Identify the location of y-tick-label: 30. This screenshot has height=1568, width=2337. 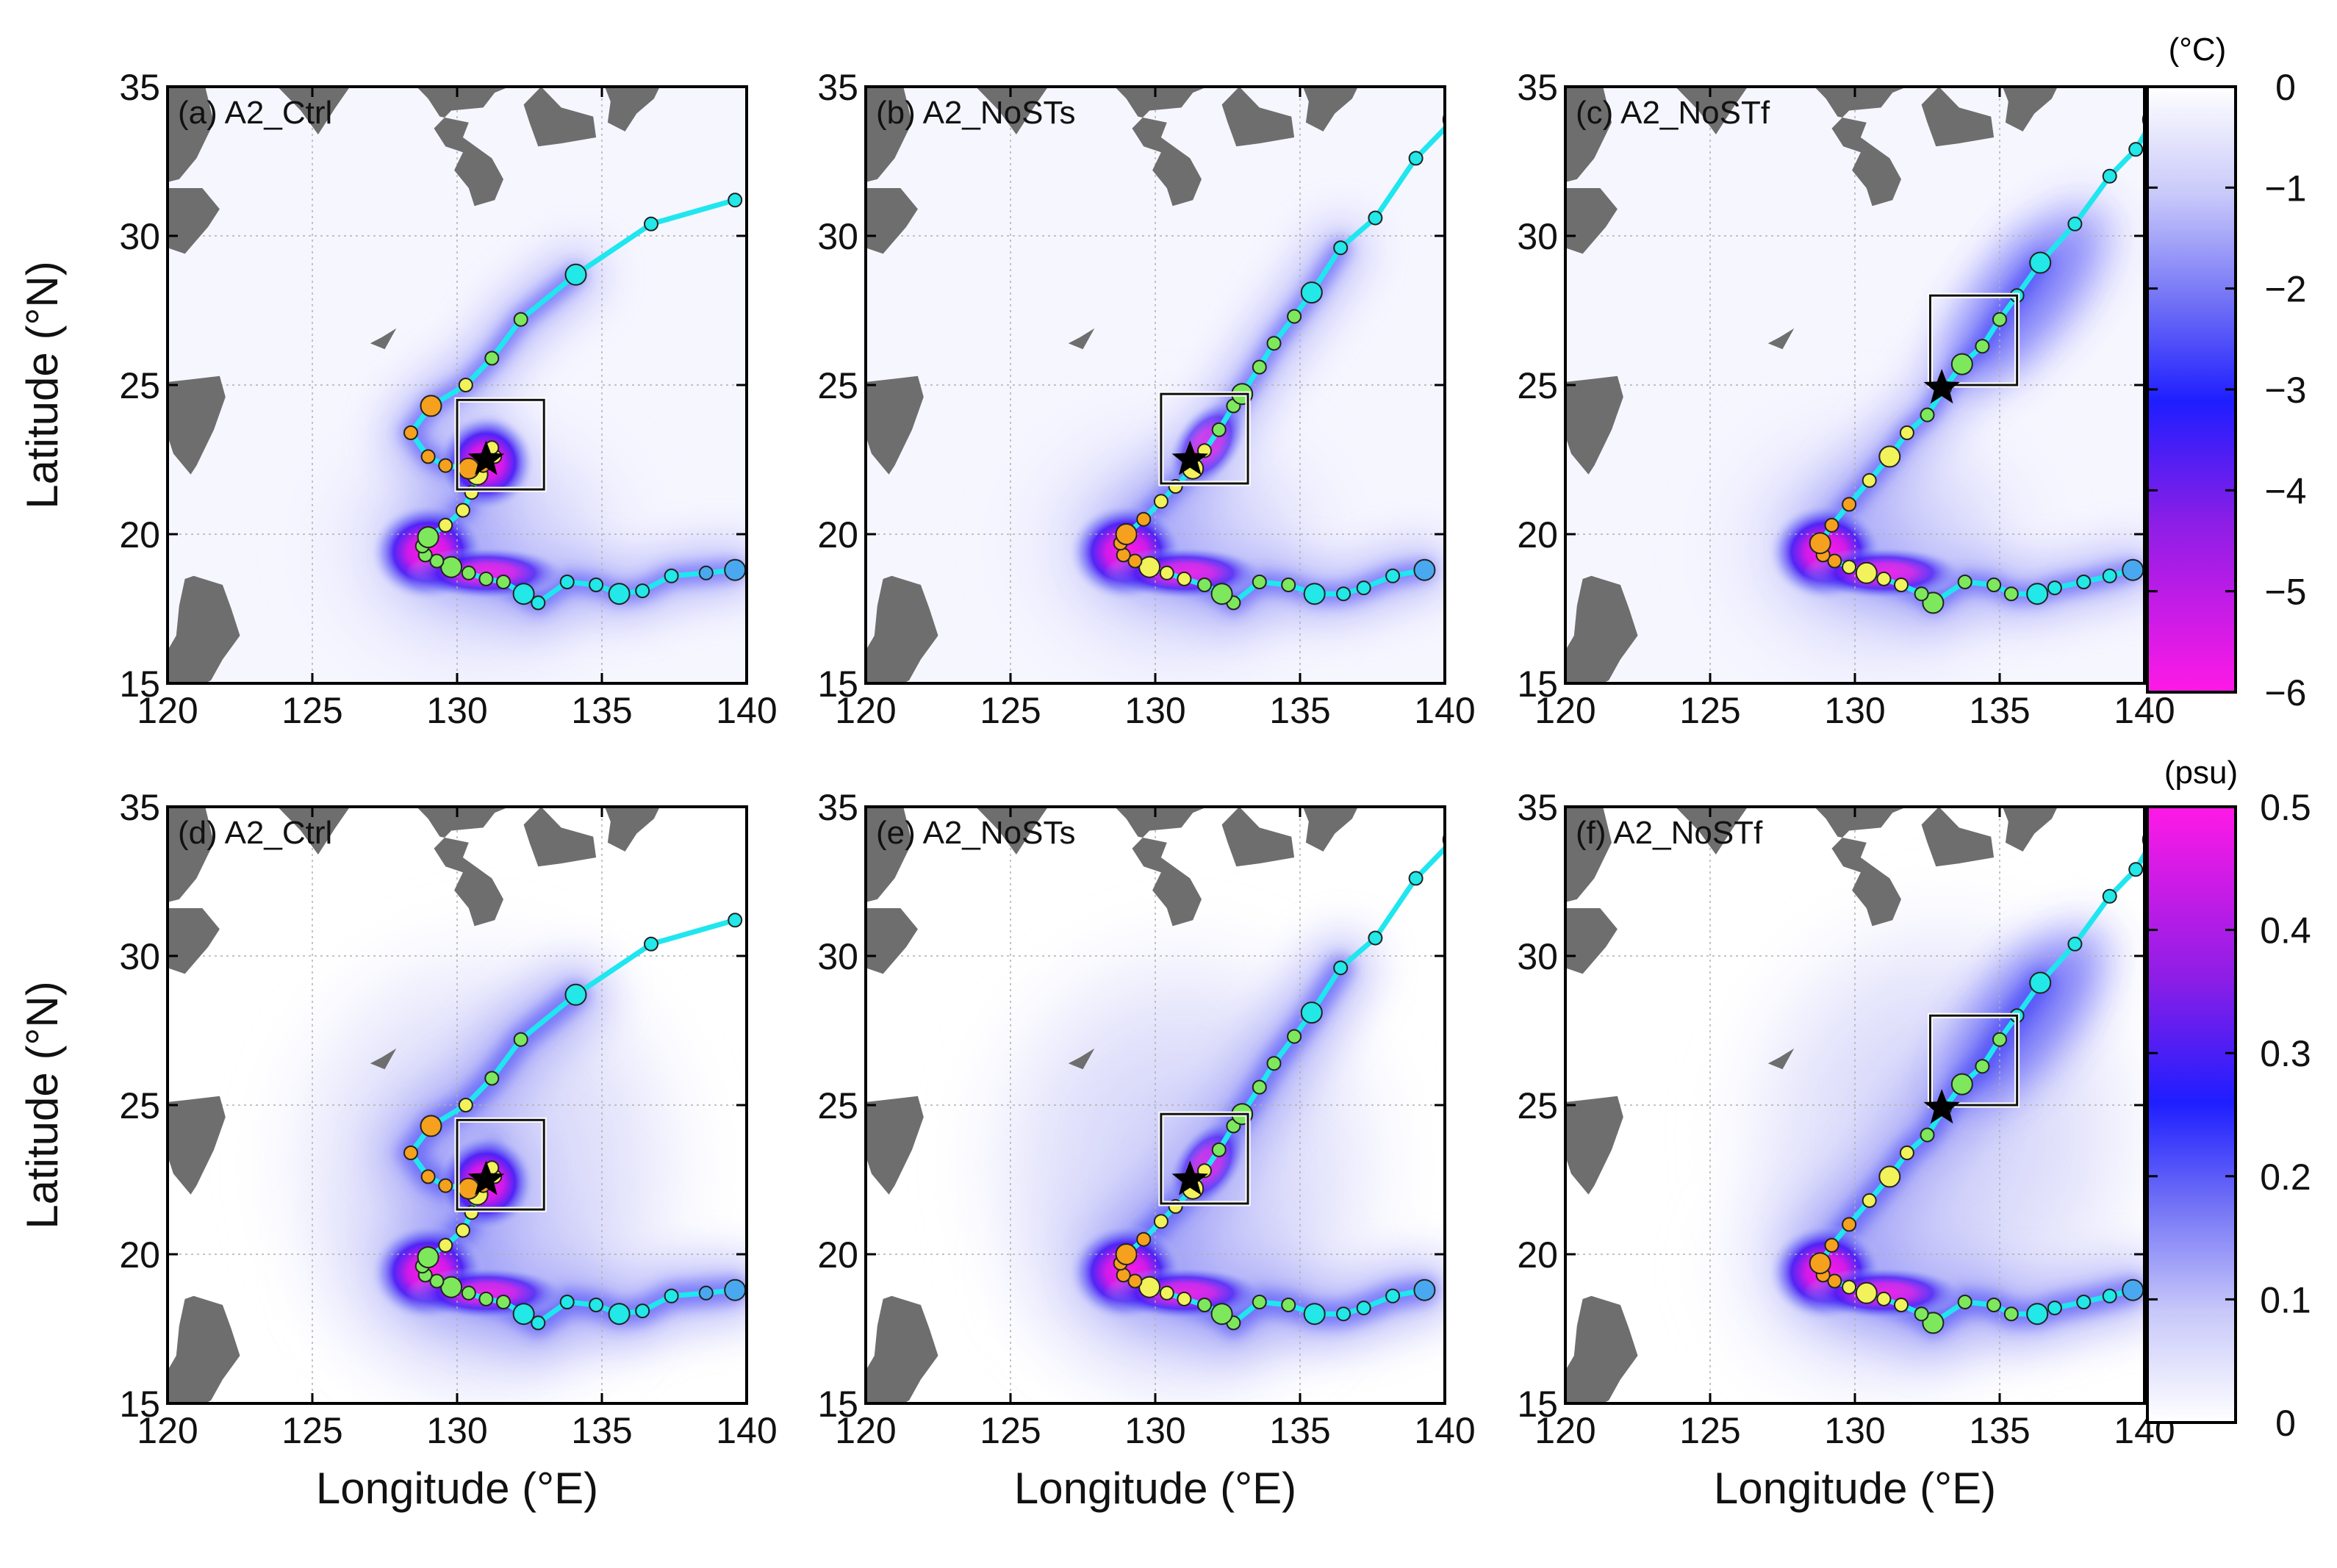
(1537, 957).